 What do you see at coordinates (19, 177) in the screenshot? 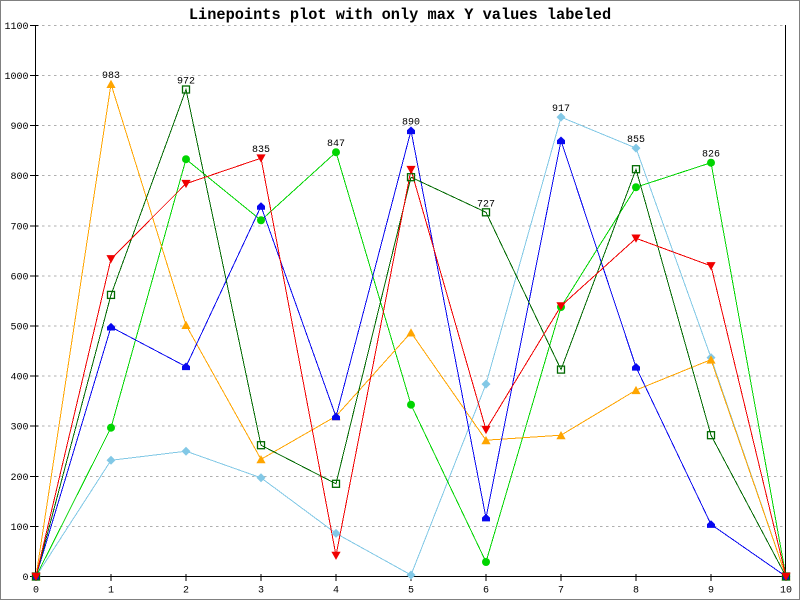
I see `svg-text: 800` at bounding box center [19, 177].